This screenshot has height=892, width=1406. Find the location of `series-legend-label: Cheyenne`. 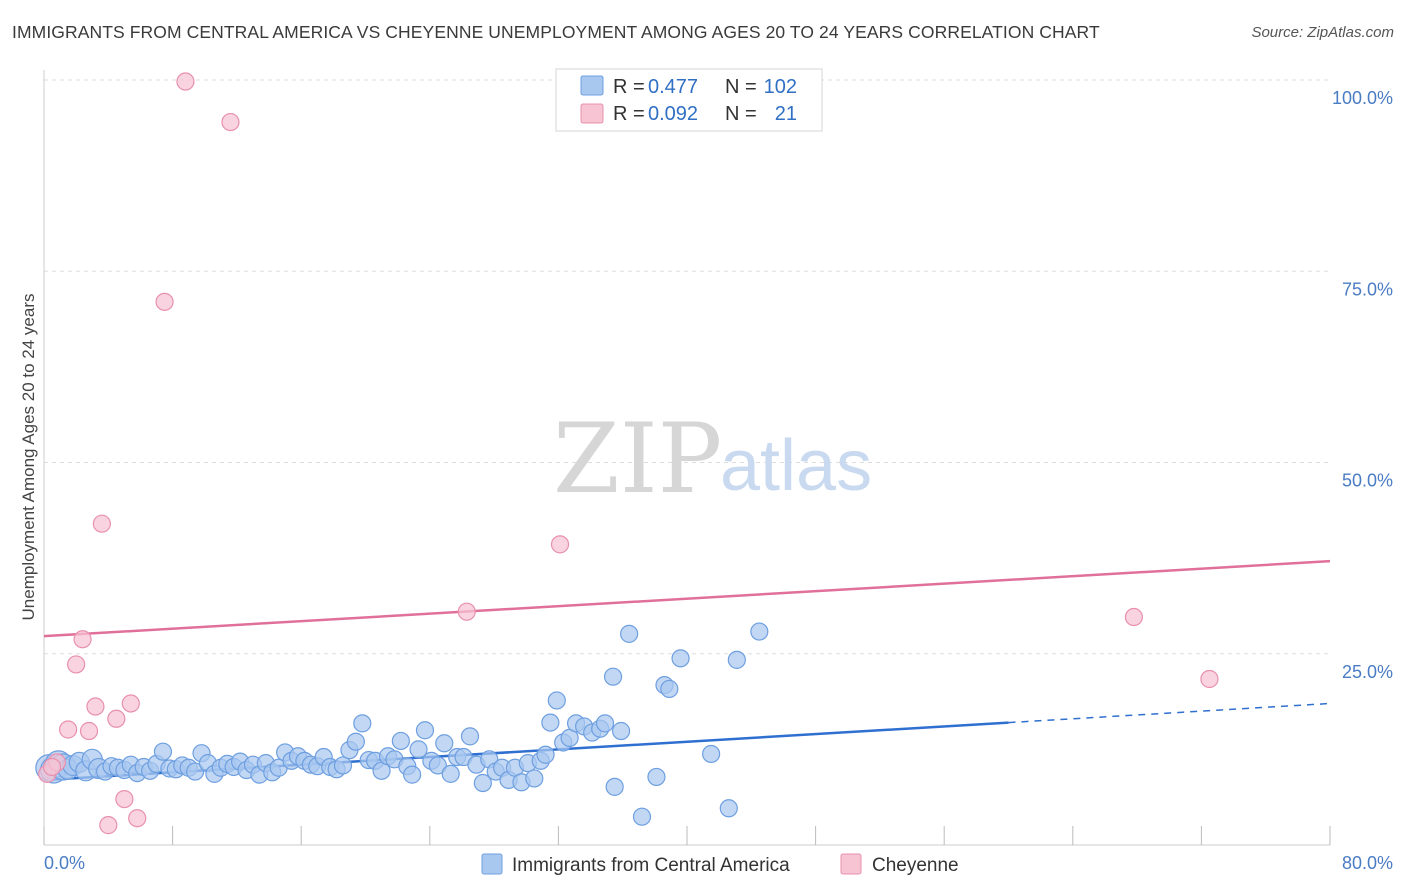

series-legend-label: Cheyenne is located at coordinates (915, 865).